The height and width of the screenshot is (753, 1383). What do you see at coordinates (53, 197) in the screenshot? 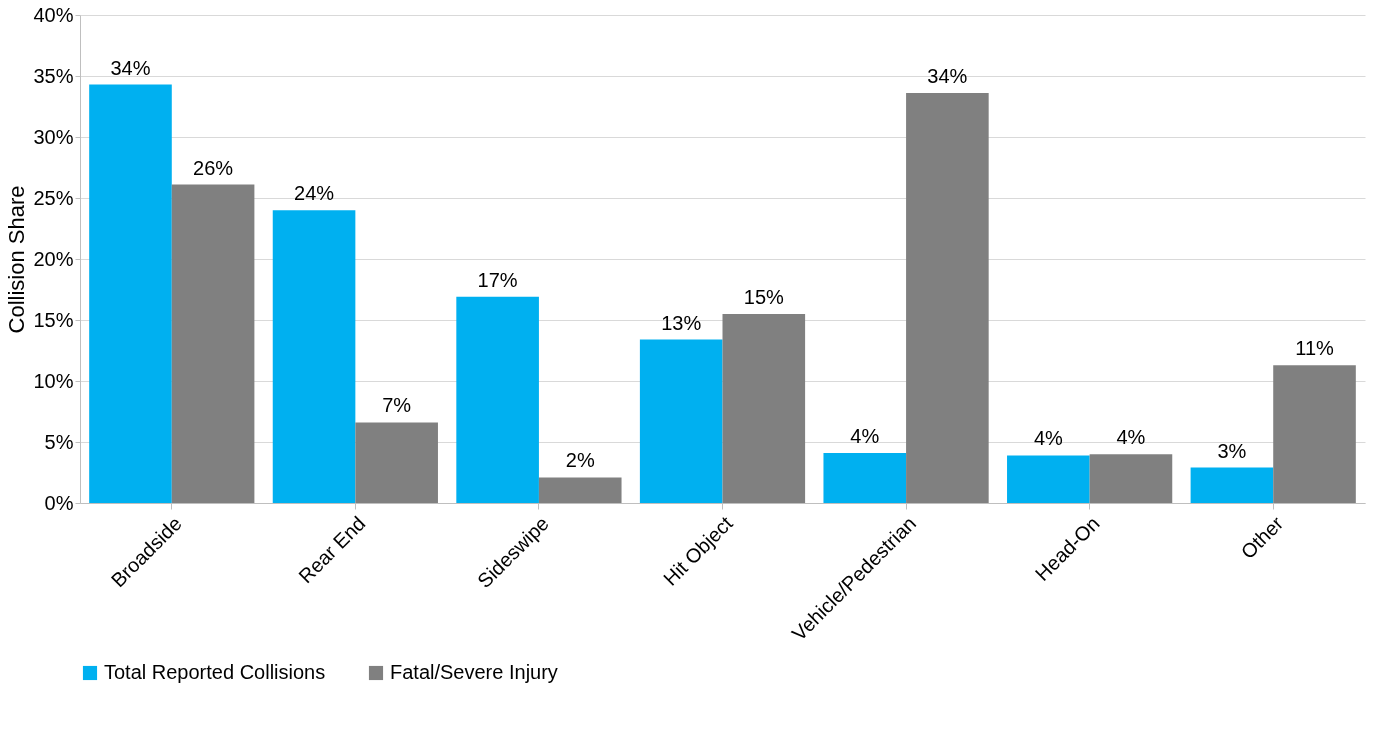
I see `y-tick-label: 25%` at bounding box center [53, 197].